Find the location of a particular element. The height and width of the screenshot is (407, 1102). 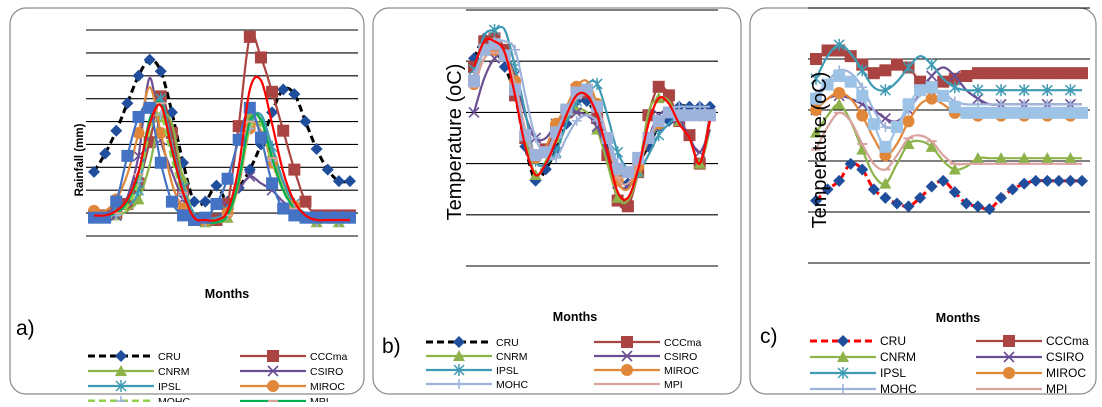

legend-item-mpi: MPI is located at coordinates (638, 385).